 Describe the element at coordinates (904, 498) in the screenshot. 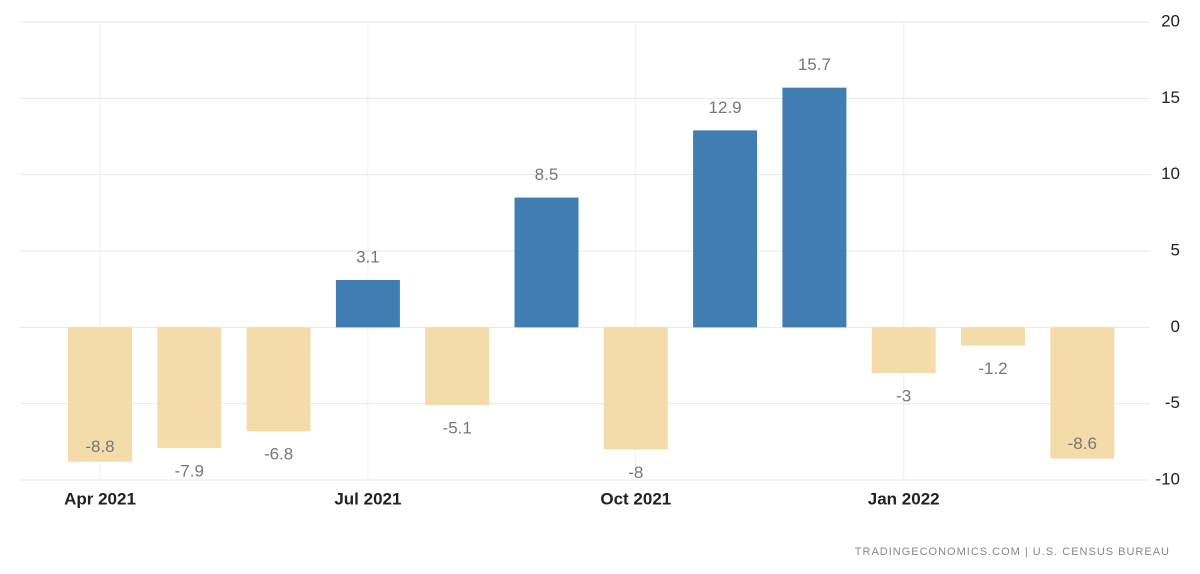

I see `x-tick-label: Jan 2022` at that location.